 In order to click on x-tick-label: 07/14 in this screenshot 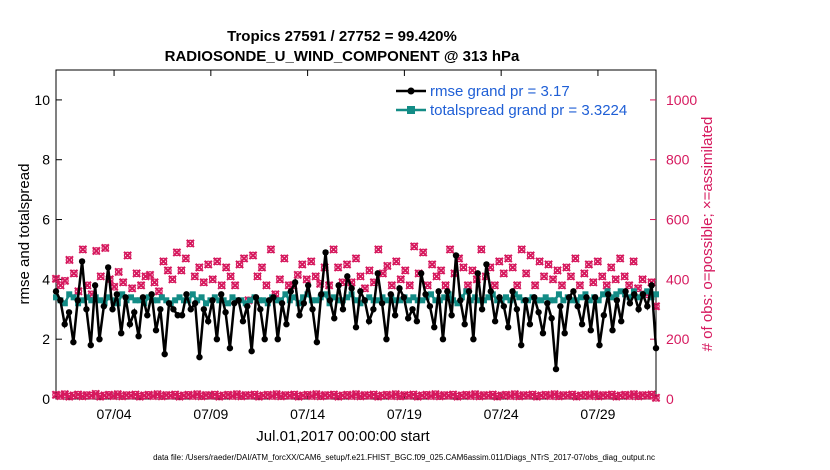, I will do `click(307, 414)`.